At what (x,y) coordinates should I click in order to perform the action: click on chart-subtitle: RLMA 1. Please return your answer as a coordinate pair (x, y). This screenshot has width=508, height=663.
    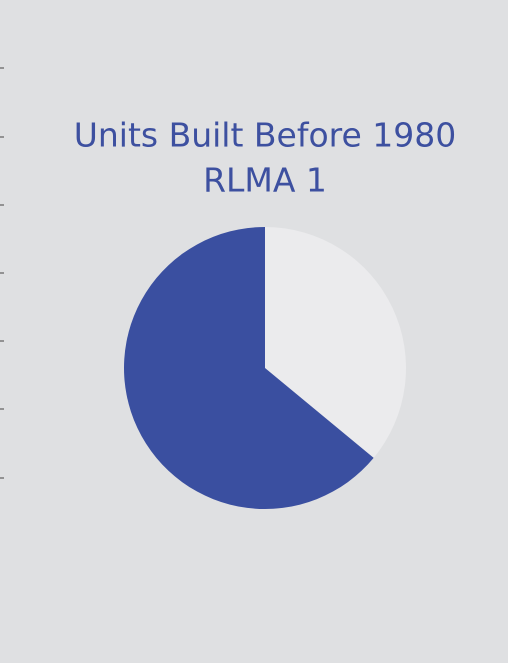
    Looking at the image, I should click on (265, 180).